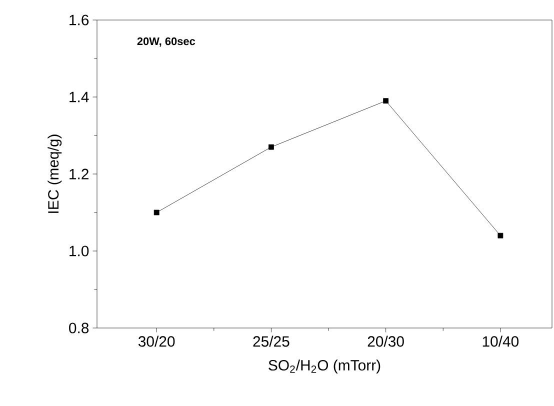 Image resolution: width=554 pixels, height=406 pixels. Describe the element at coordinates (79, 20) in the screenshot. I see `y-tick-label: 1.6` at that location.